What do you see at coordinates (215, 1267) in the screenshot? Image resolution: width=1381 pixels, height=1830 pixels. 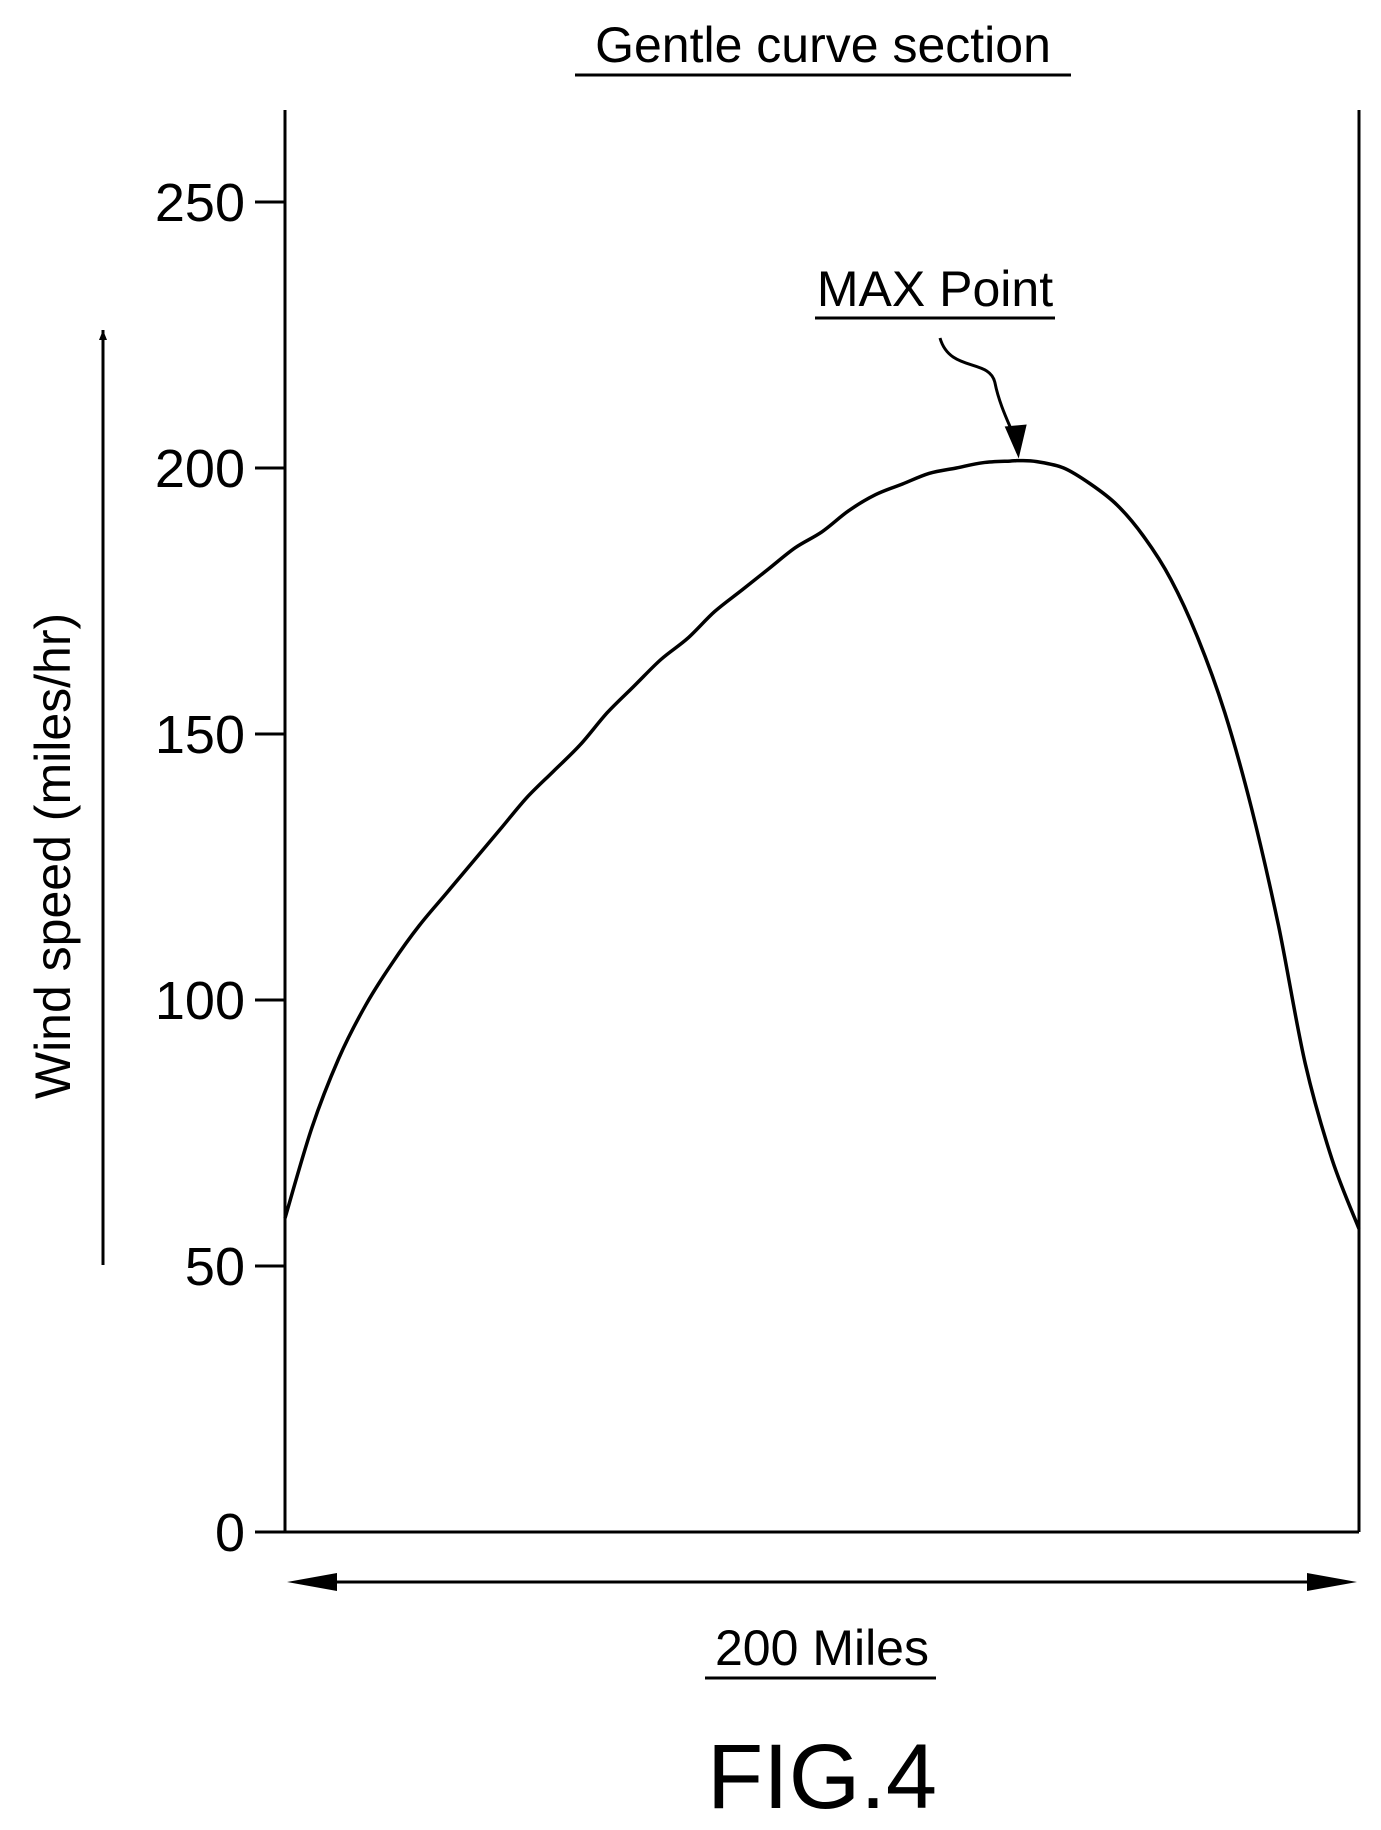 I see `y-tick-label: 50` at bounding box center [215, 1267].